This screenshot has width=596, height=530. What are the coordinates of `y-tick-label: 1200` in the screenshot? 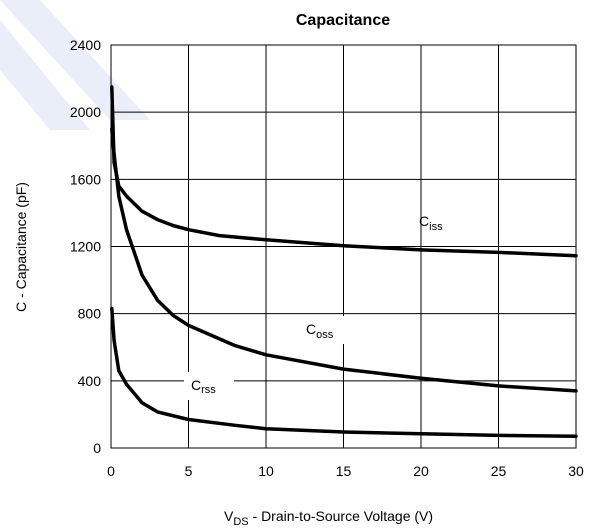 It's located at (85, 247).